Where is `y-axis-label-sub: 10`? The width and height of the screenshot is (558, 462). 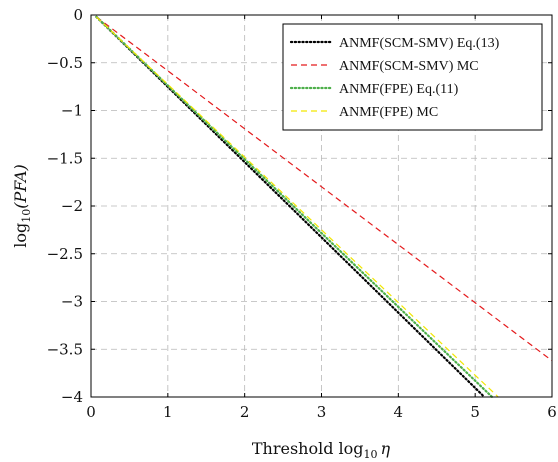 y-axis-label-sub: 10 is located at coordinates (26, 216).